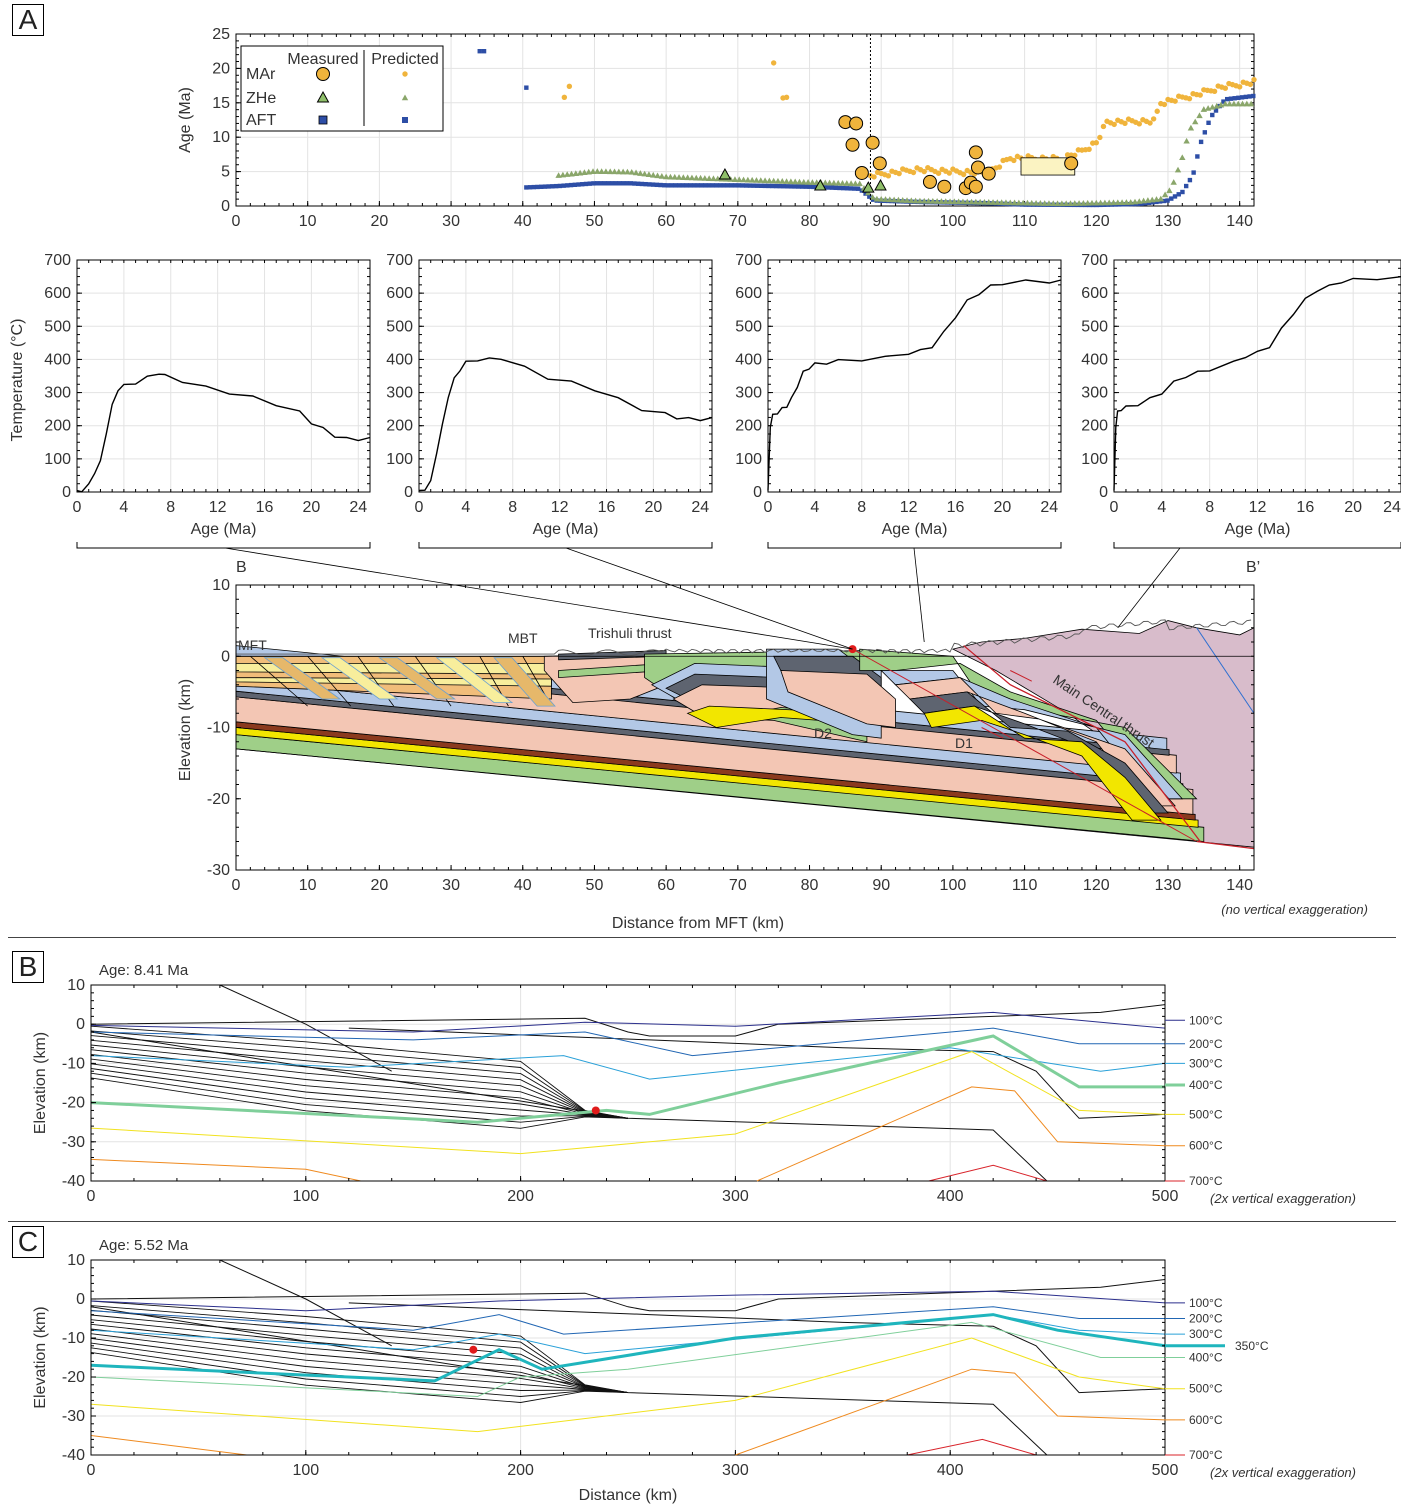 This screenshot has height=1507, width=1401. Describe the element at coordinates (914, 376) in the screenshot. I see `tt-plot-frame` at that location.